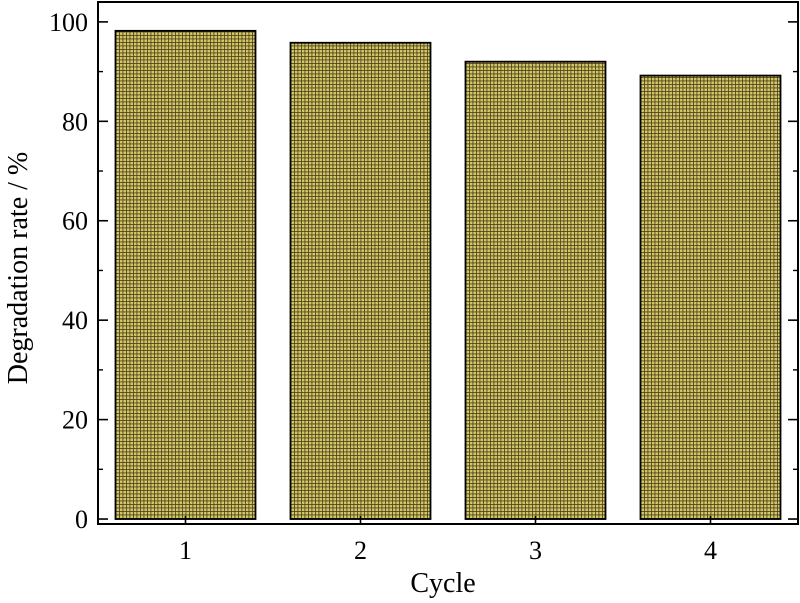 The height and width of the screenshot is (603, 800). I want to click on y-tick-label: 60, so click(75, 221).